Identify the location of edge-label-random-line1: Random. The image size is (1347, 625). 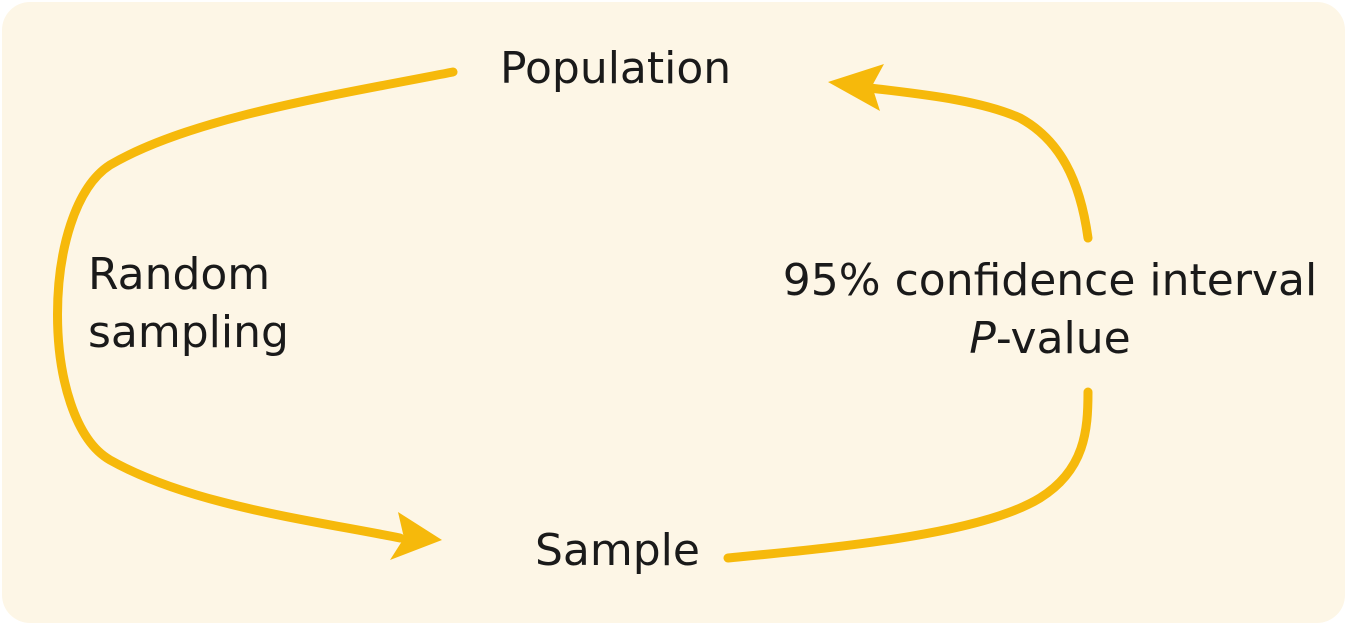
(179, 274).